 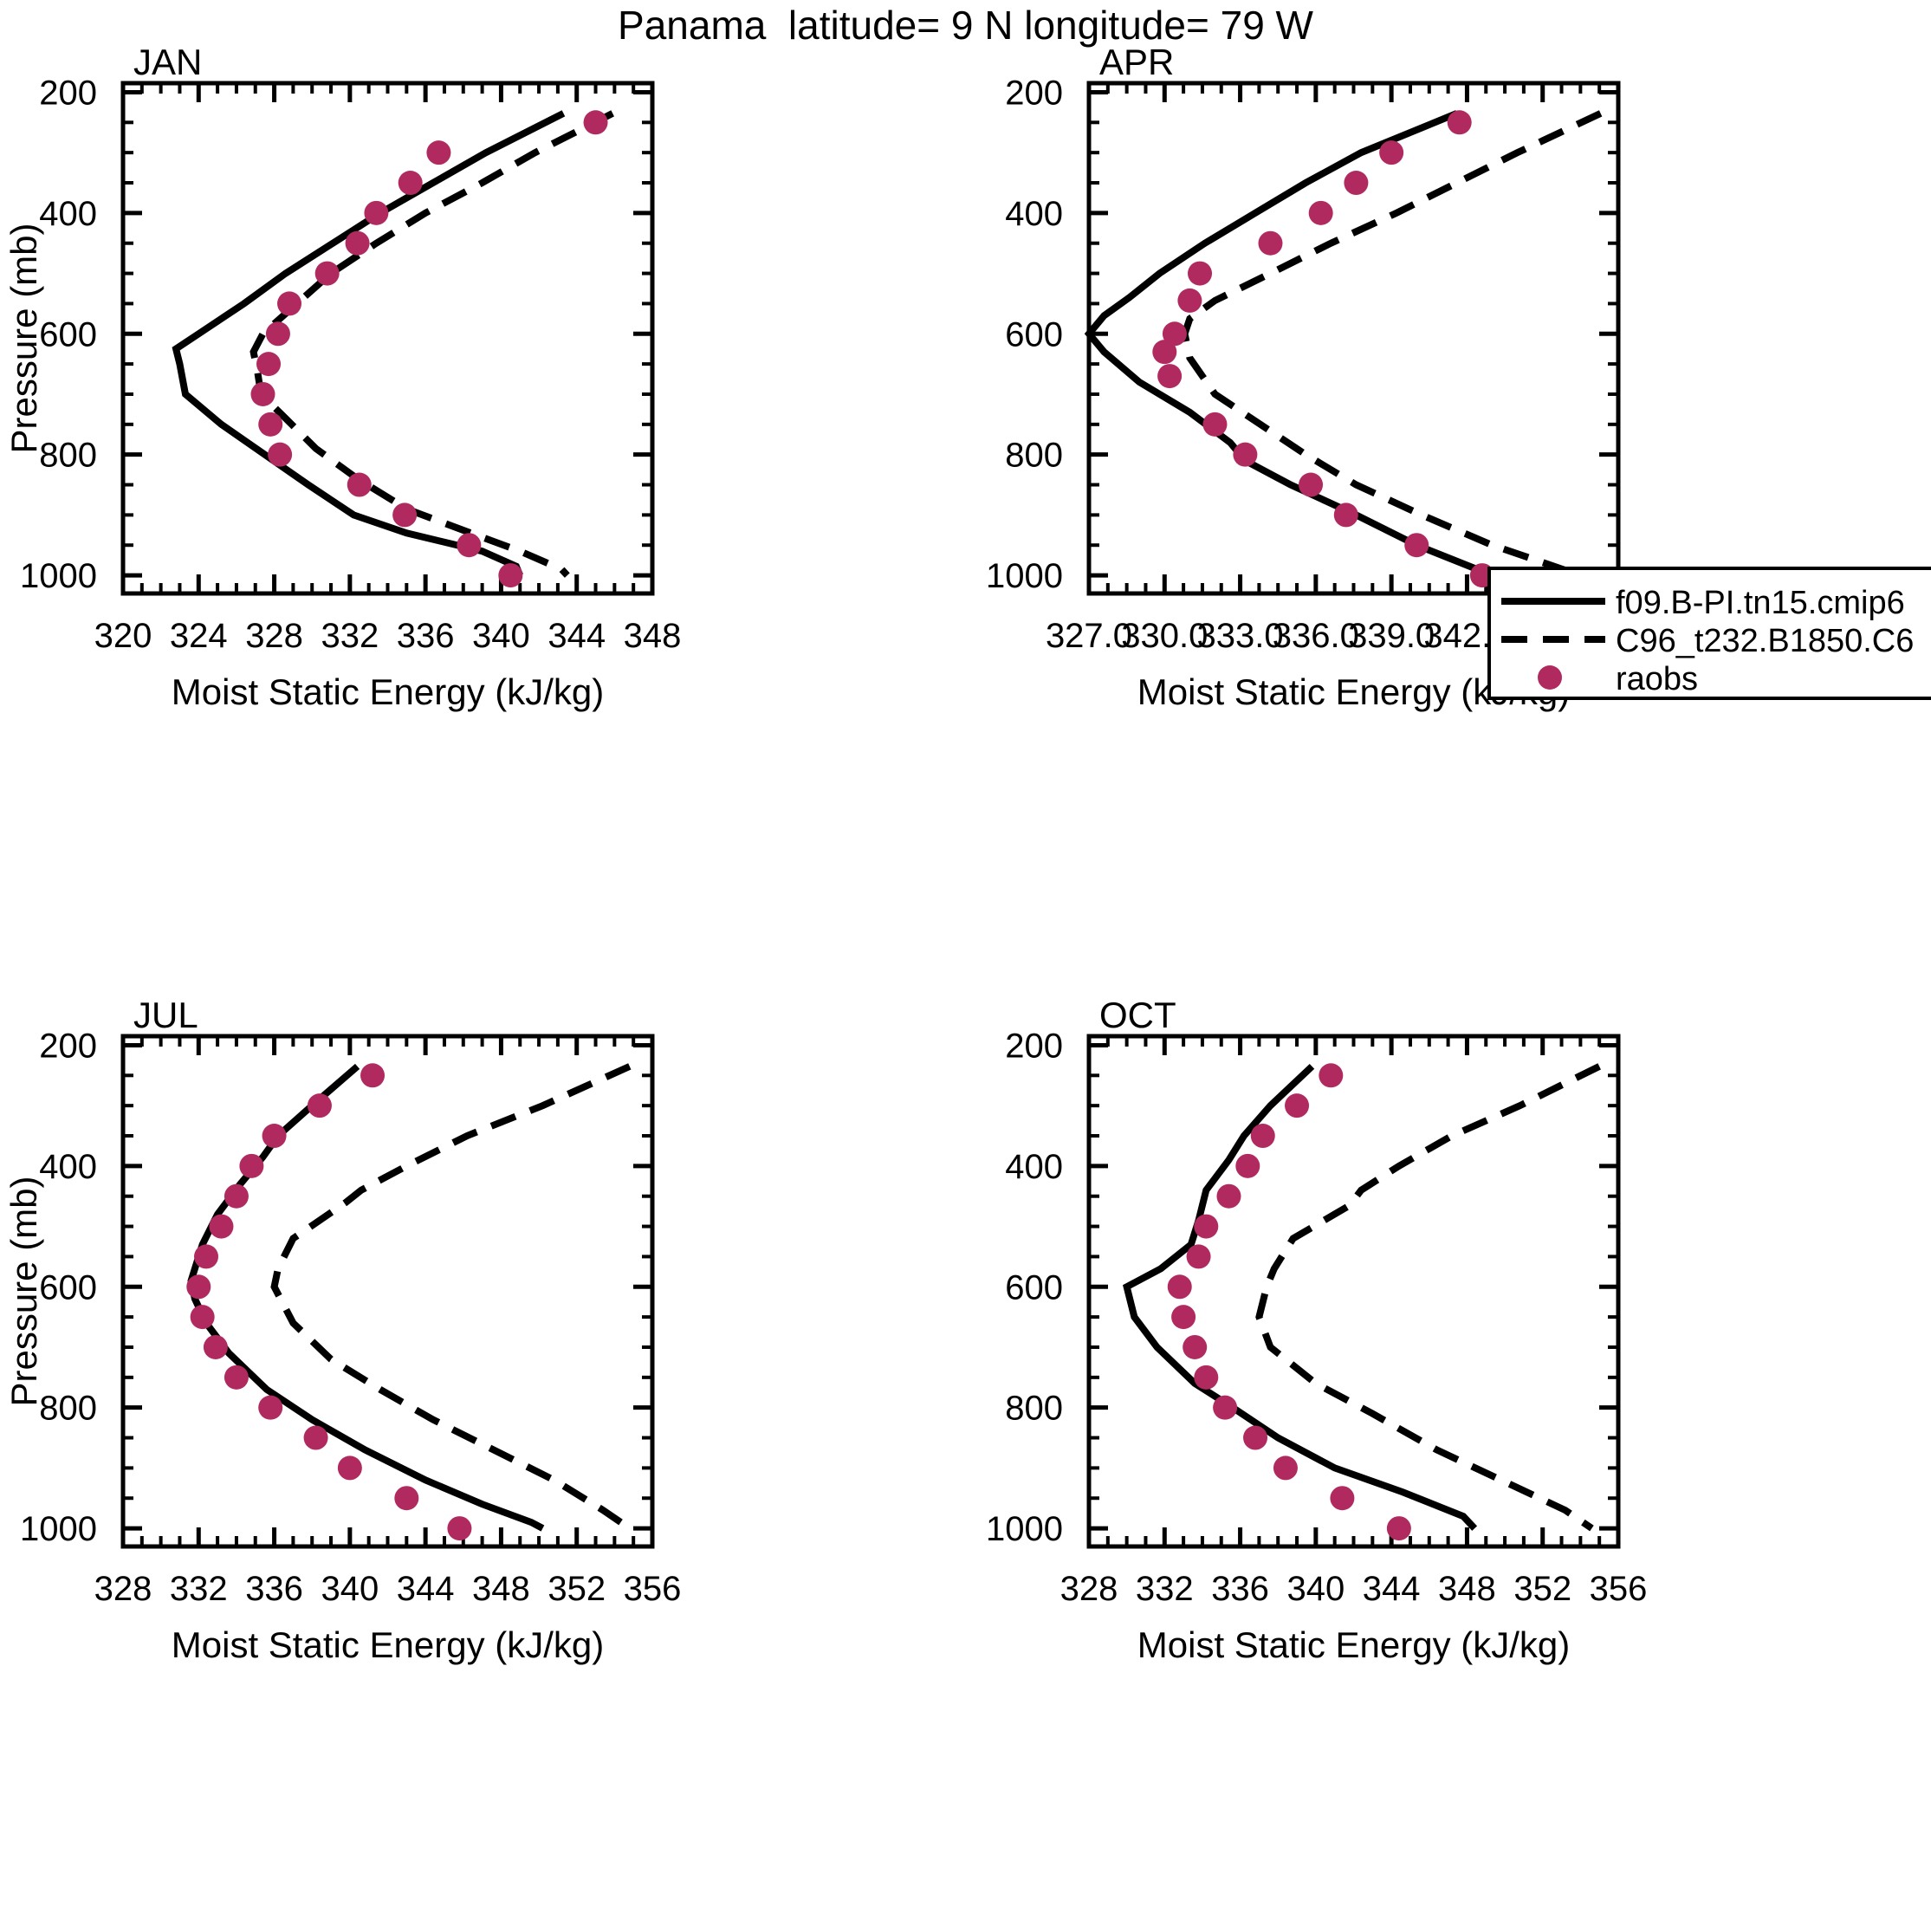 I want to click on panel-label: APR, so click(x=1136, y=62).